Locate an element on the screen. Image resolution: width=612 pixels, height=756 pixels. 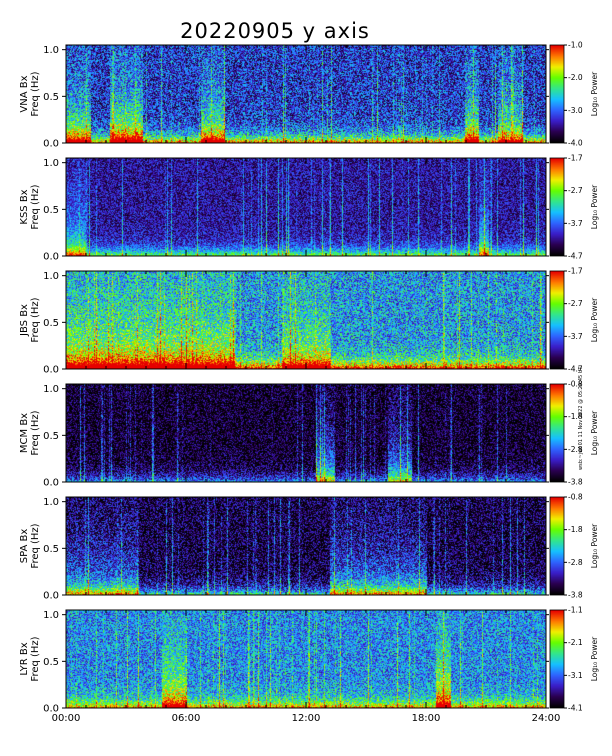
y-axis-label: VNA BxFreq (Hz) is located at coordinates (30, 93).